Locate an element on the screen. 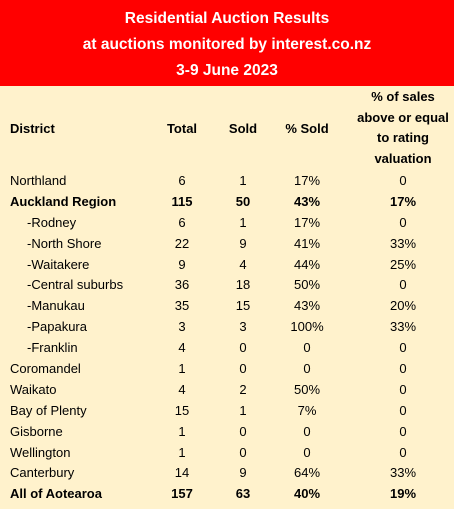  table-row: -North Shore 22 9 41% 33% is located at coordinates (227, 243).